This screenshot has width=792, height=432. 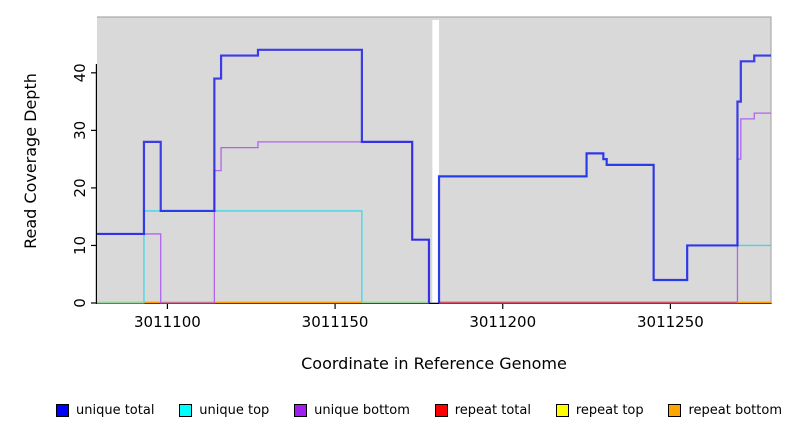 What do you see at coordinates (362, 410) in the screenshot?
I see `legend-label: unique bottom` at bounding box center [362, 410].